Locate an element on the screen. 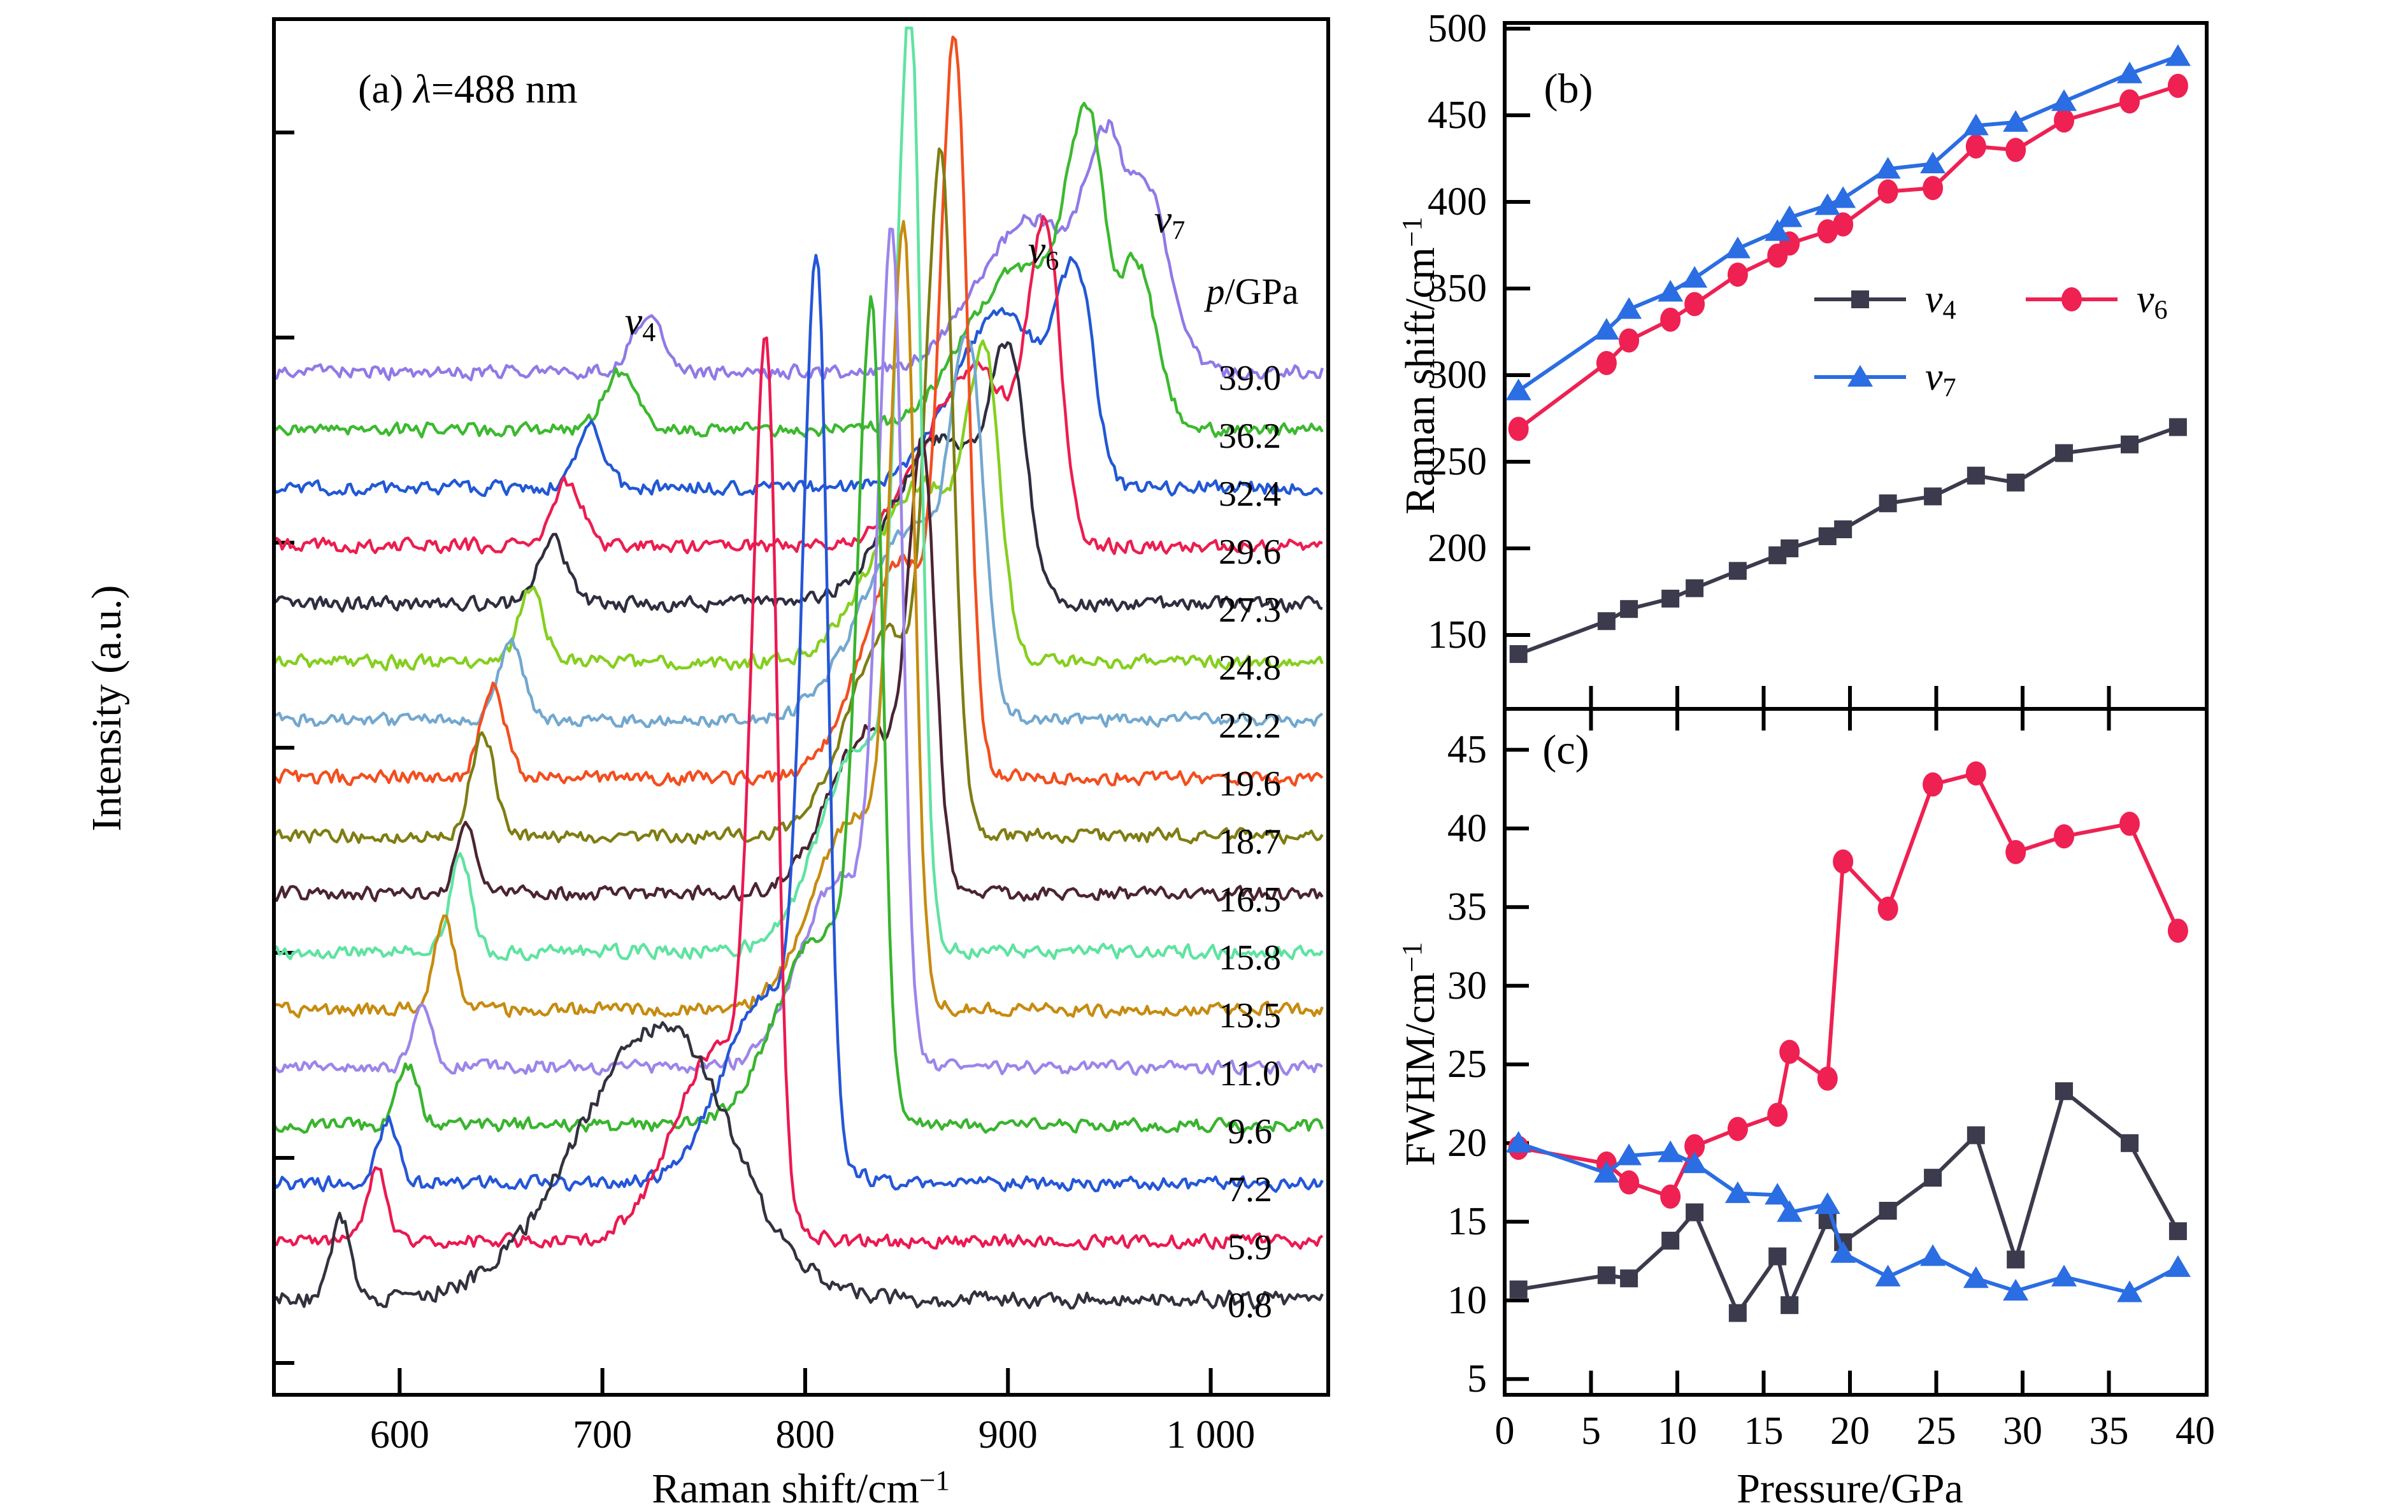 The image size is (2408, 1512). panel-c-y-axis-title: FWHM/cm−1 is located at coordinates (1419, 1054).